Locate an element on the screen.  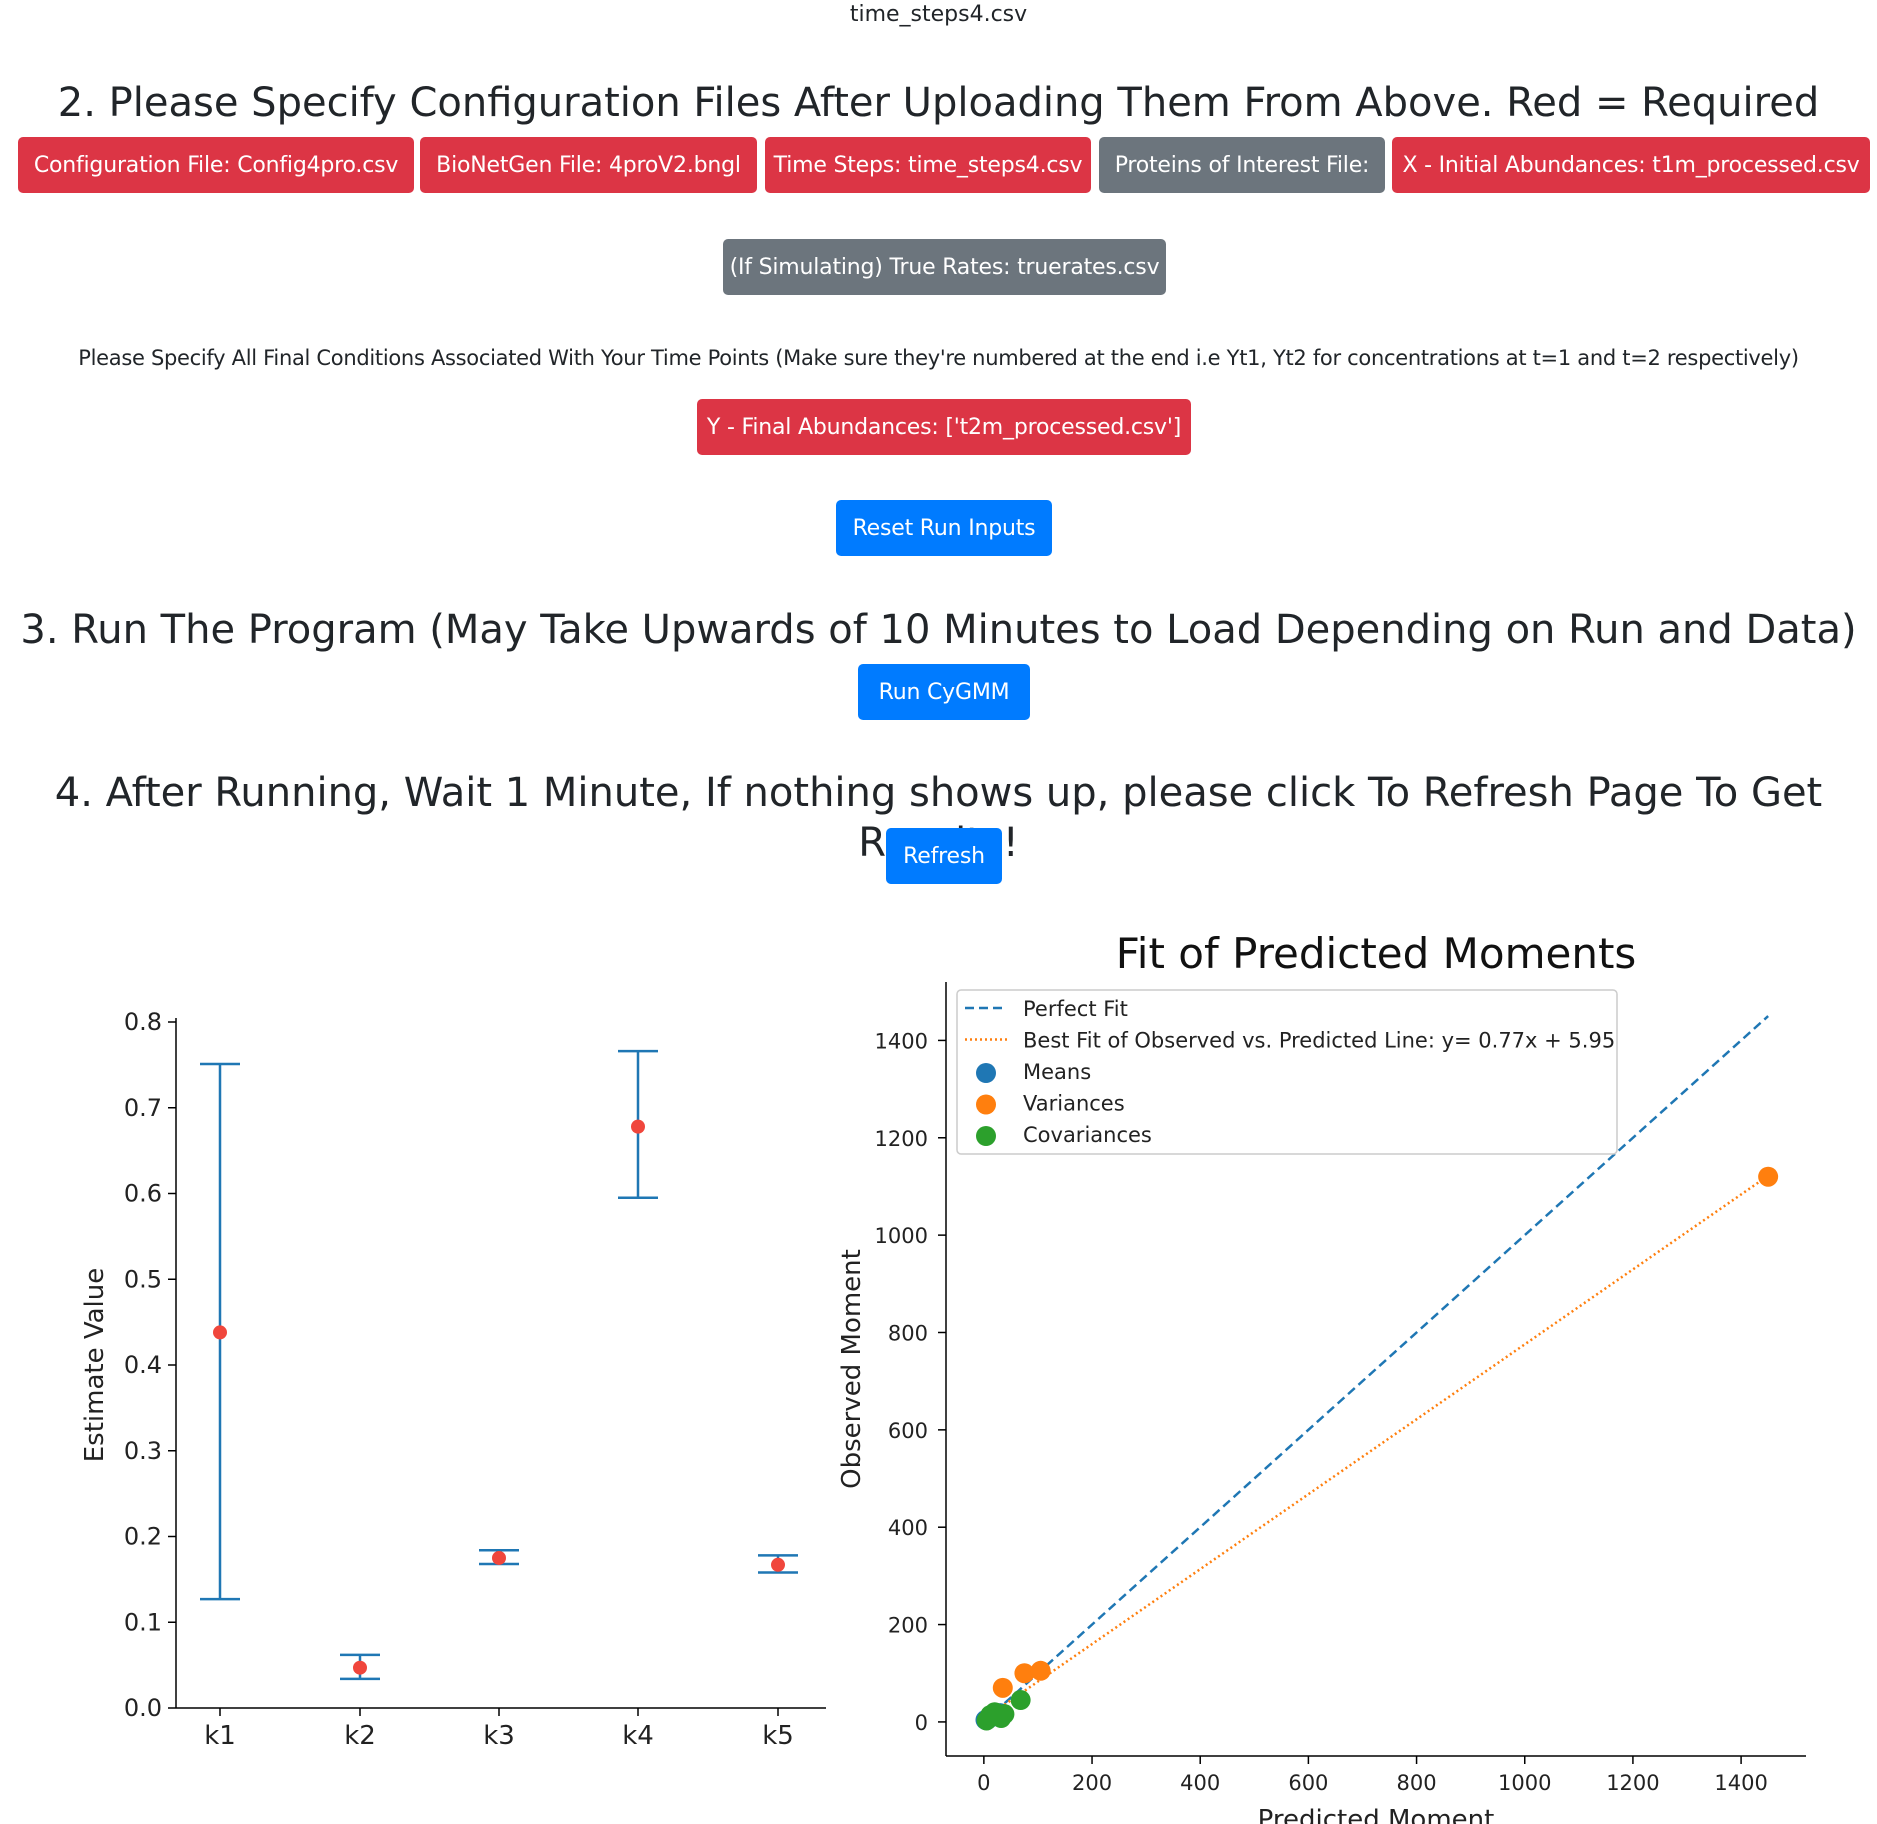
legend-box is located at coordinates (1287, 1072).